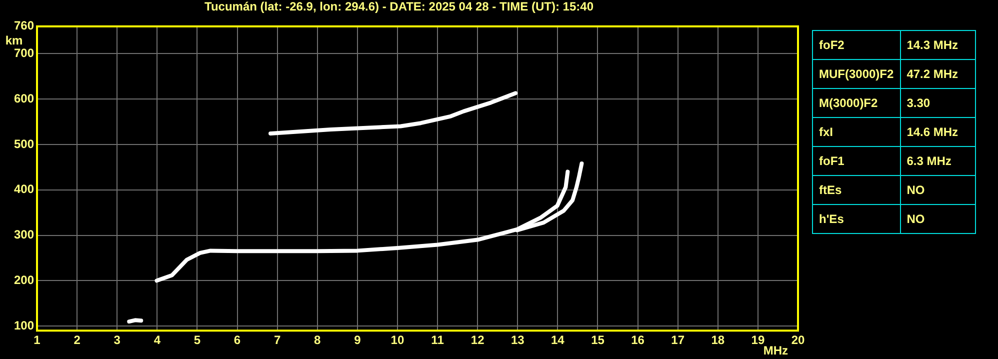  I want to click on x-tick-label: 19, so click(758, 340).